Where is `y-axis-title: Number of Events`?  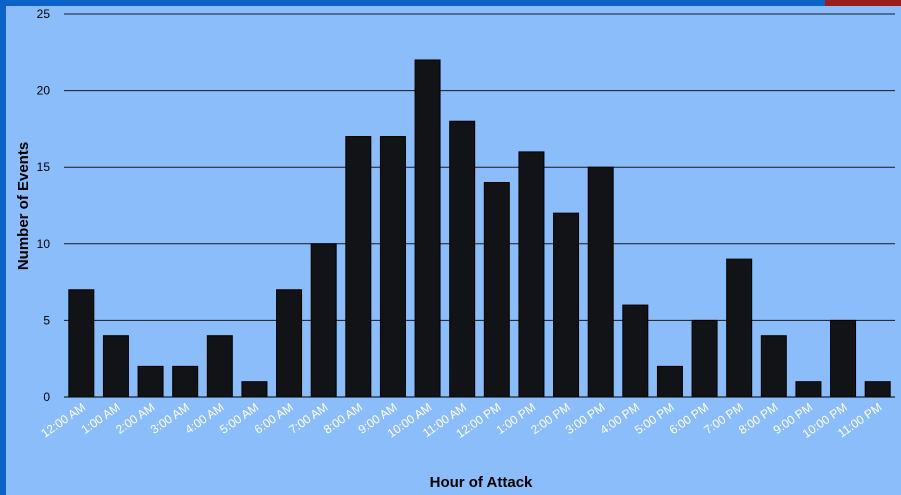 y-axis-title: Number of Events is located at coordinates (23, 206).